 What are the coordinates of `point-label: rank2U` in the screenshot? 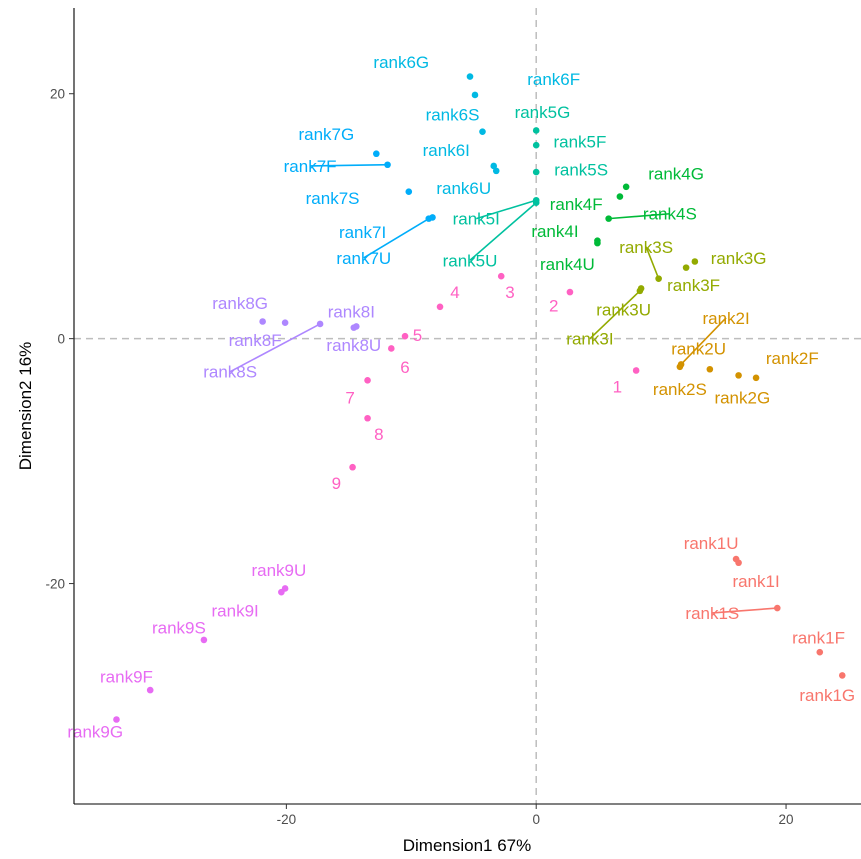 It's located at (698, 348).